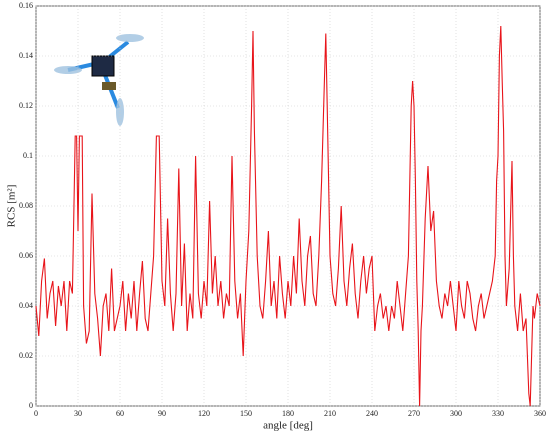 Image resolution: width=550 pixels, height=443 pixels. What do you see at coordinates (330, 413) in the screenshot?
I see `x-tick-label: 210` at bounding box center [330, 413].